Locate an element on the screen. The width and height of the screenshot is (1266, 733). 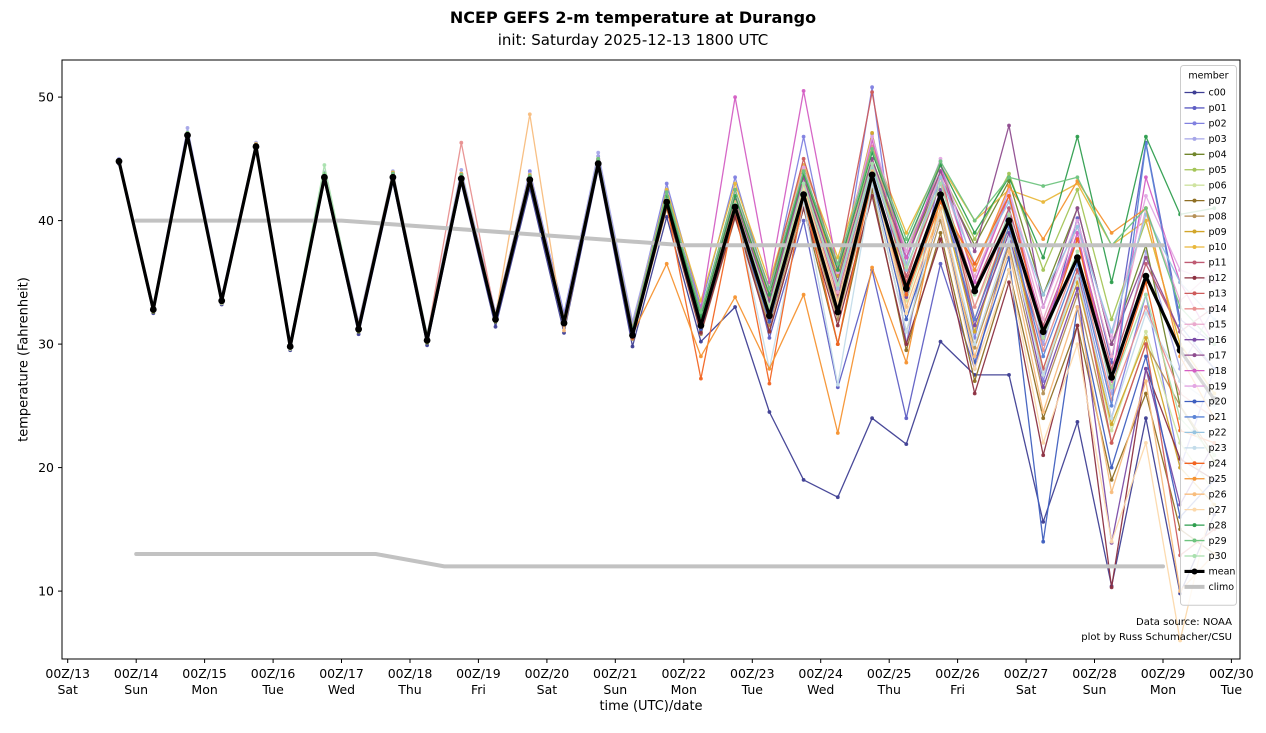
x-tick-label: 00Z/25 is located at coordinates (889, 673).